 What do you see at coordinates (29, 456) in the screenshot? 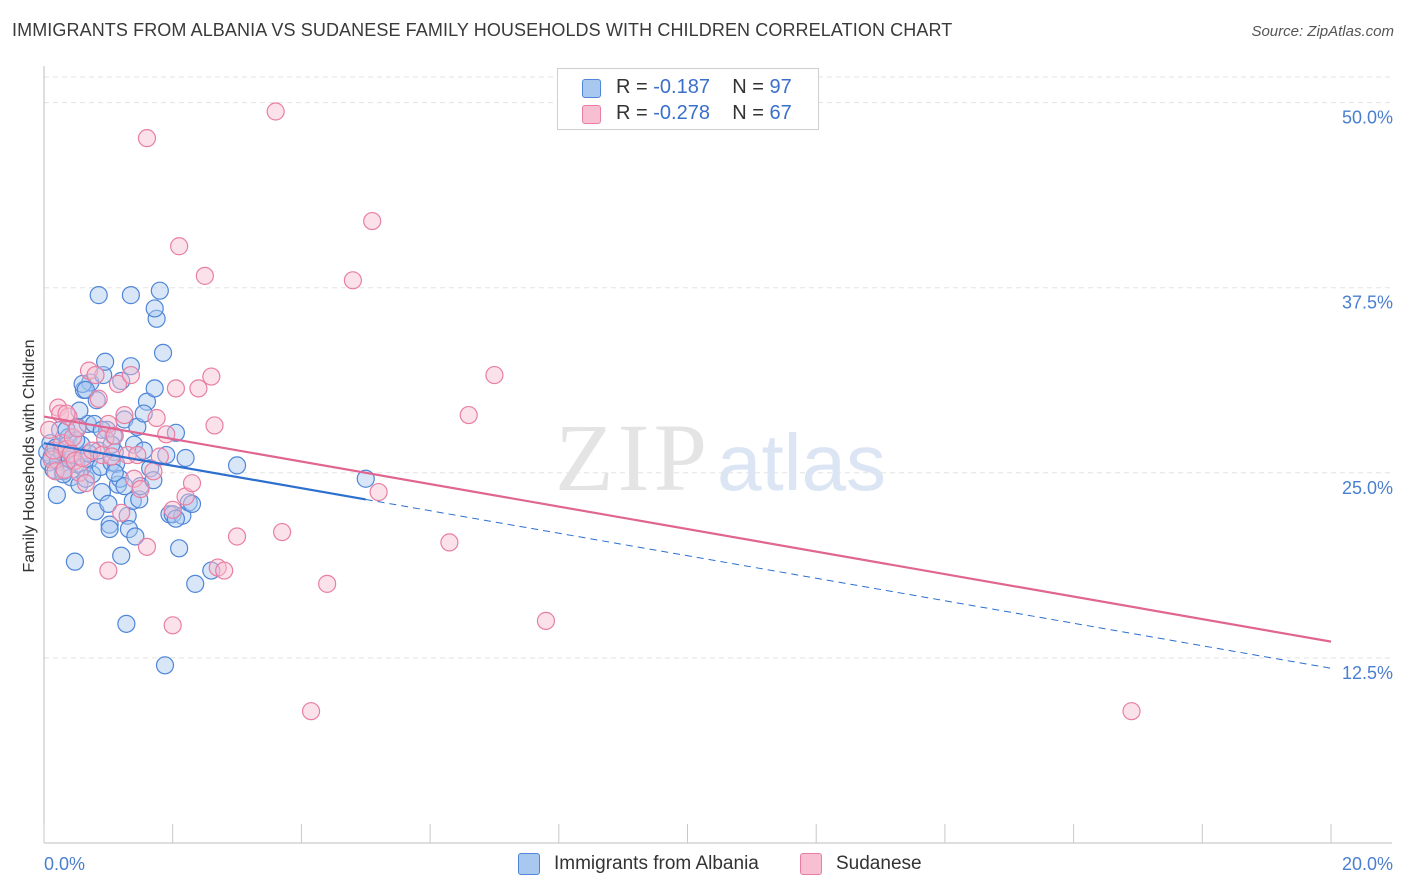
I see `y-axis-label: Family Households with Children` at bounding box center [29, 456].